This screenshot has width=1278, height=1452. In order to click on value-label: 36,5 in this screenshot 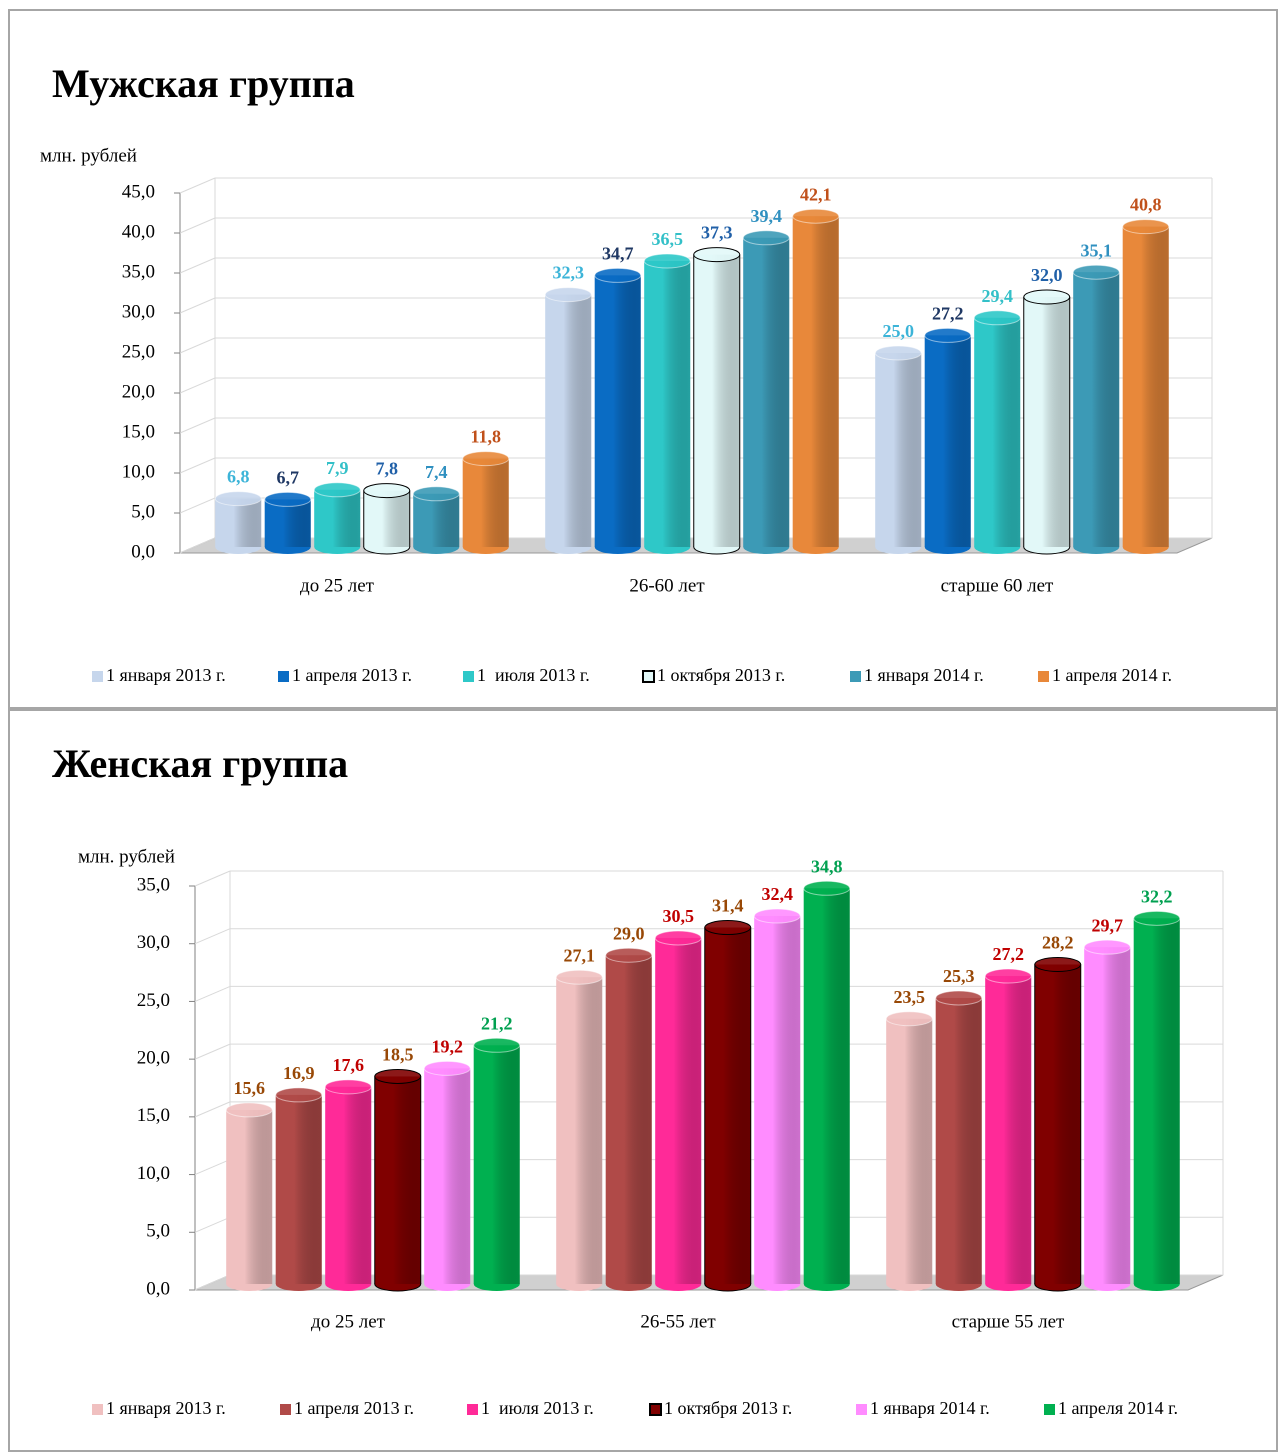, I will do `click(668, 239)`.